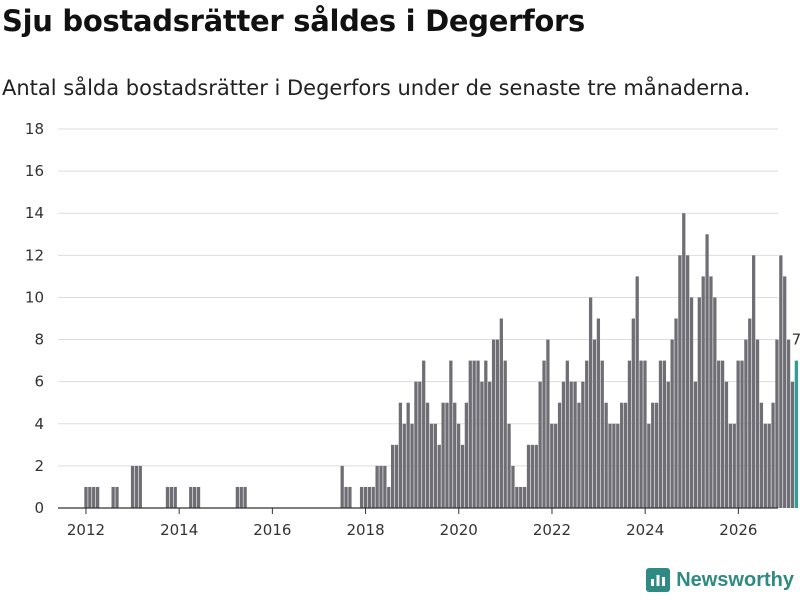 This screenshot has width=800, height=600. What do you see at coordinates (34, 171) in the screenshot?
I see `y-tick-label: 16` at bounding box center [34, 171].